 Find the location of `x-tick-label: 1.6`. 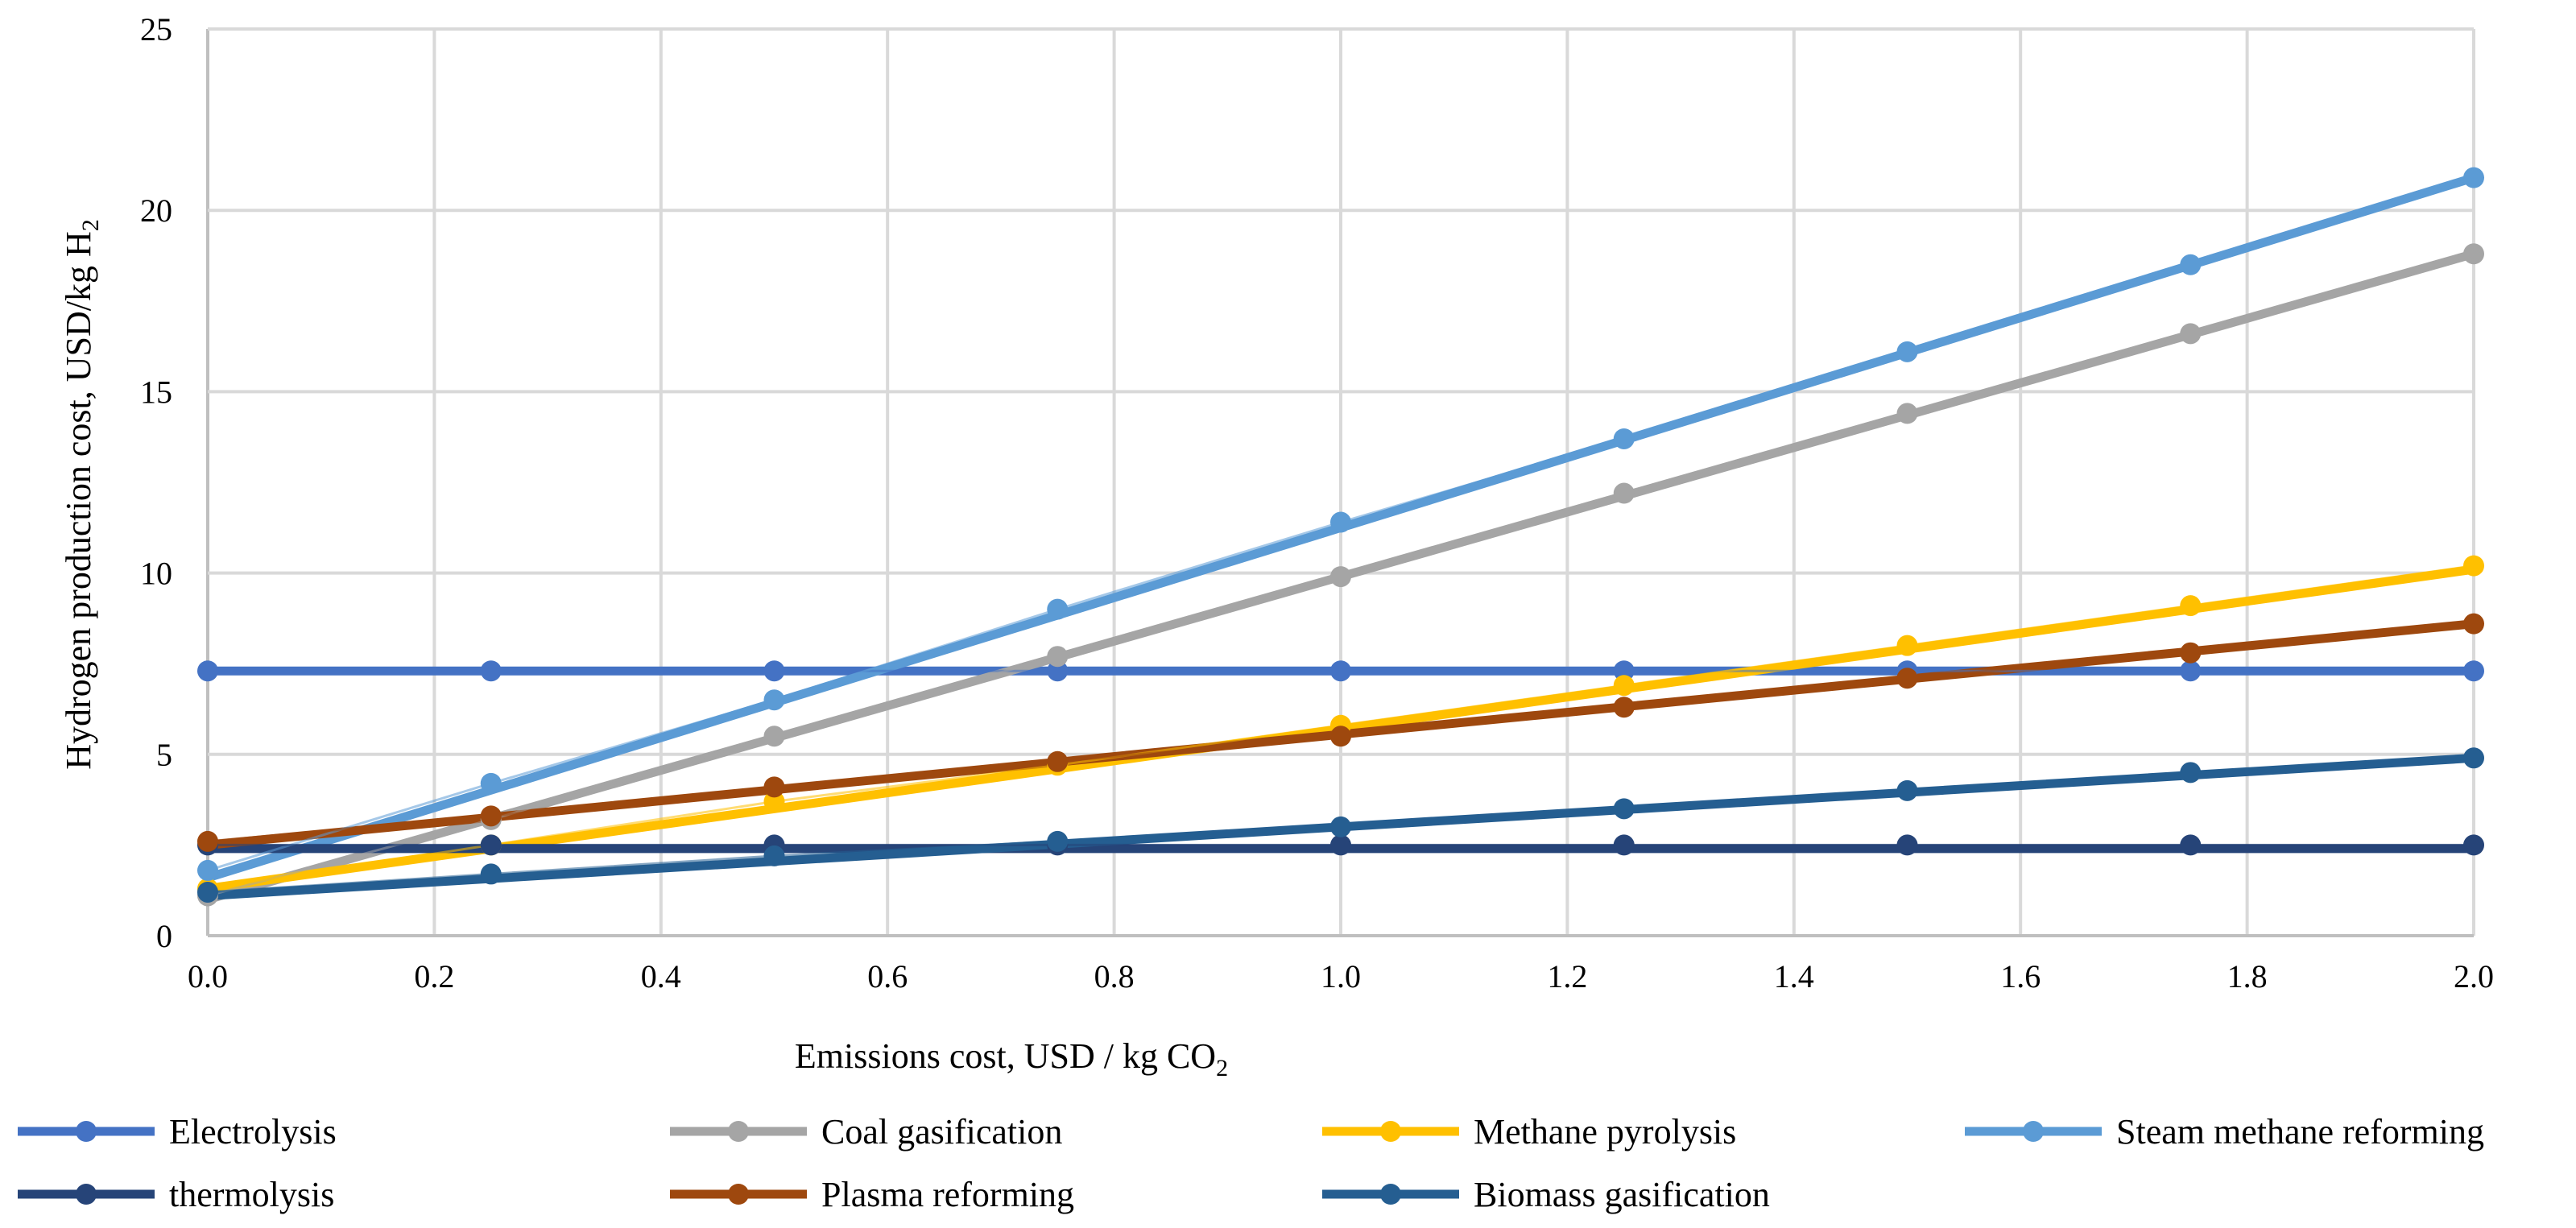

x-tick-label: 1.6 is located at coordinates (2020, 976).